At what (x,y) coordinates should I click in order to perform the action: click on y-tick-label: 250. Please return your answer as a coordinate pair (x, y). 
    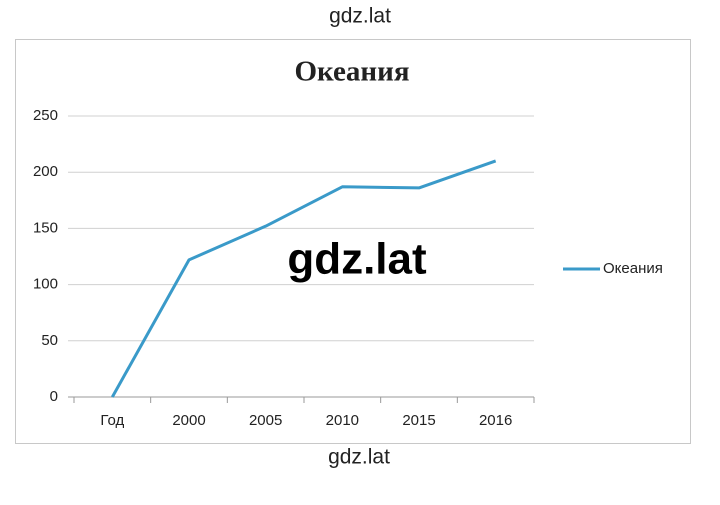
    Looking at the image, I should click on (45, 115).